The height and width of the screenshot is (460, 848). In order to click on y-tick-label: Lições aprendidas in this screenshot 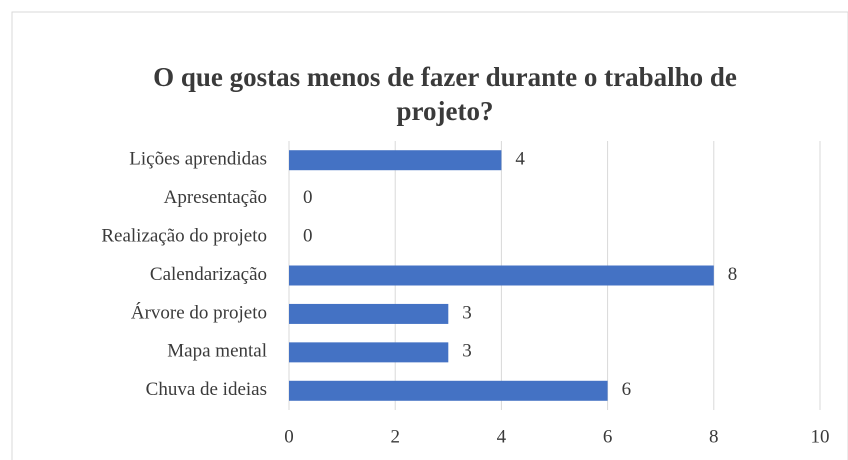, I will do `click(198, 159)`.